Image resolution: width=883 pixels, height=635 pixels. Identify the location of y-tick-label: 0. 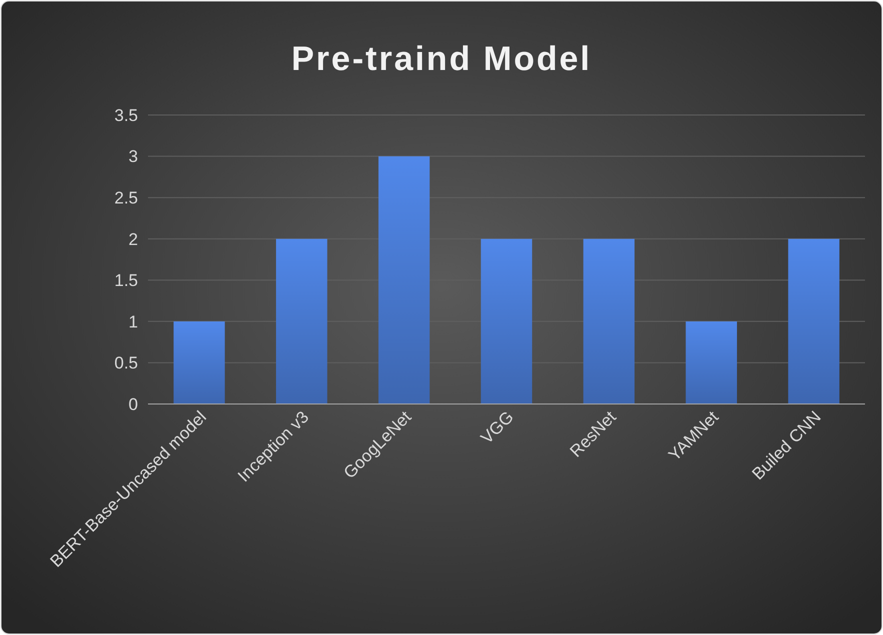
(133, 404).